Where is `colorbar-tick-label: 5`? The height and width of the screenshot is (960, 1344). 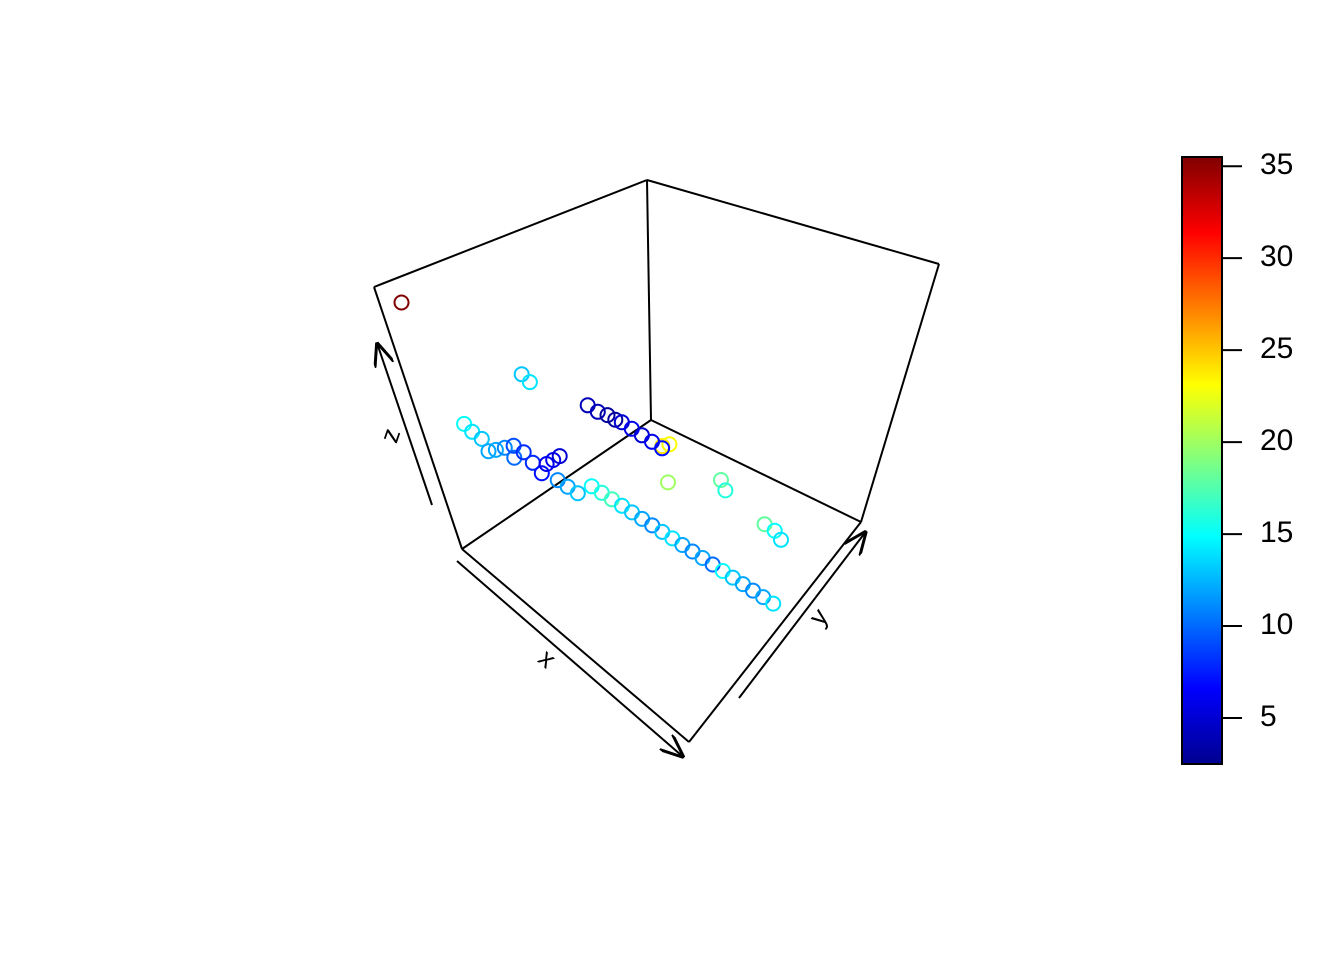 colorbar-tick-label: 5 is located at coordinates (1268, 716).